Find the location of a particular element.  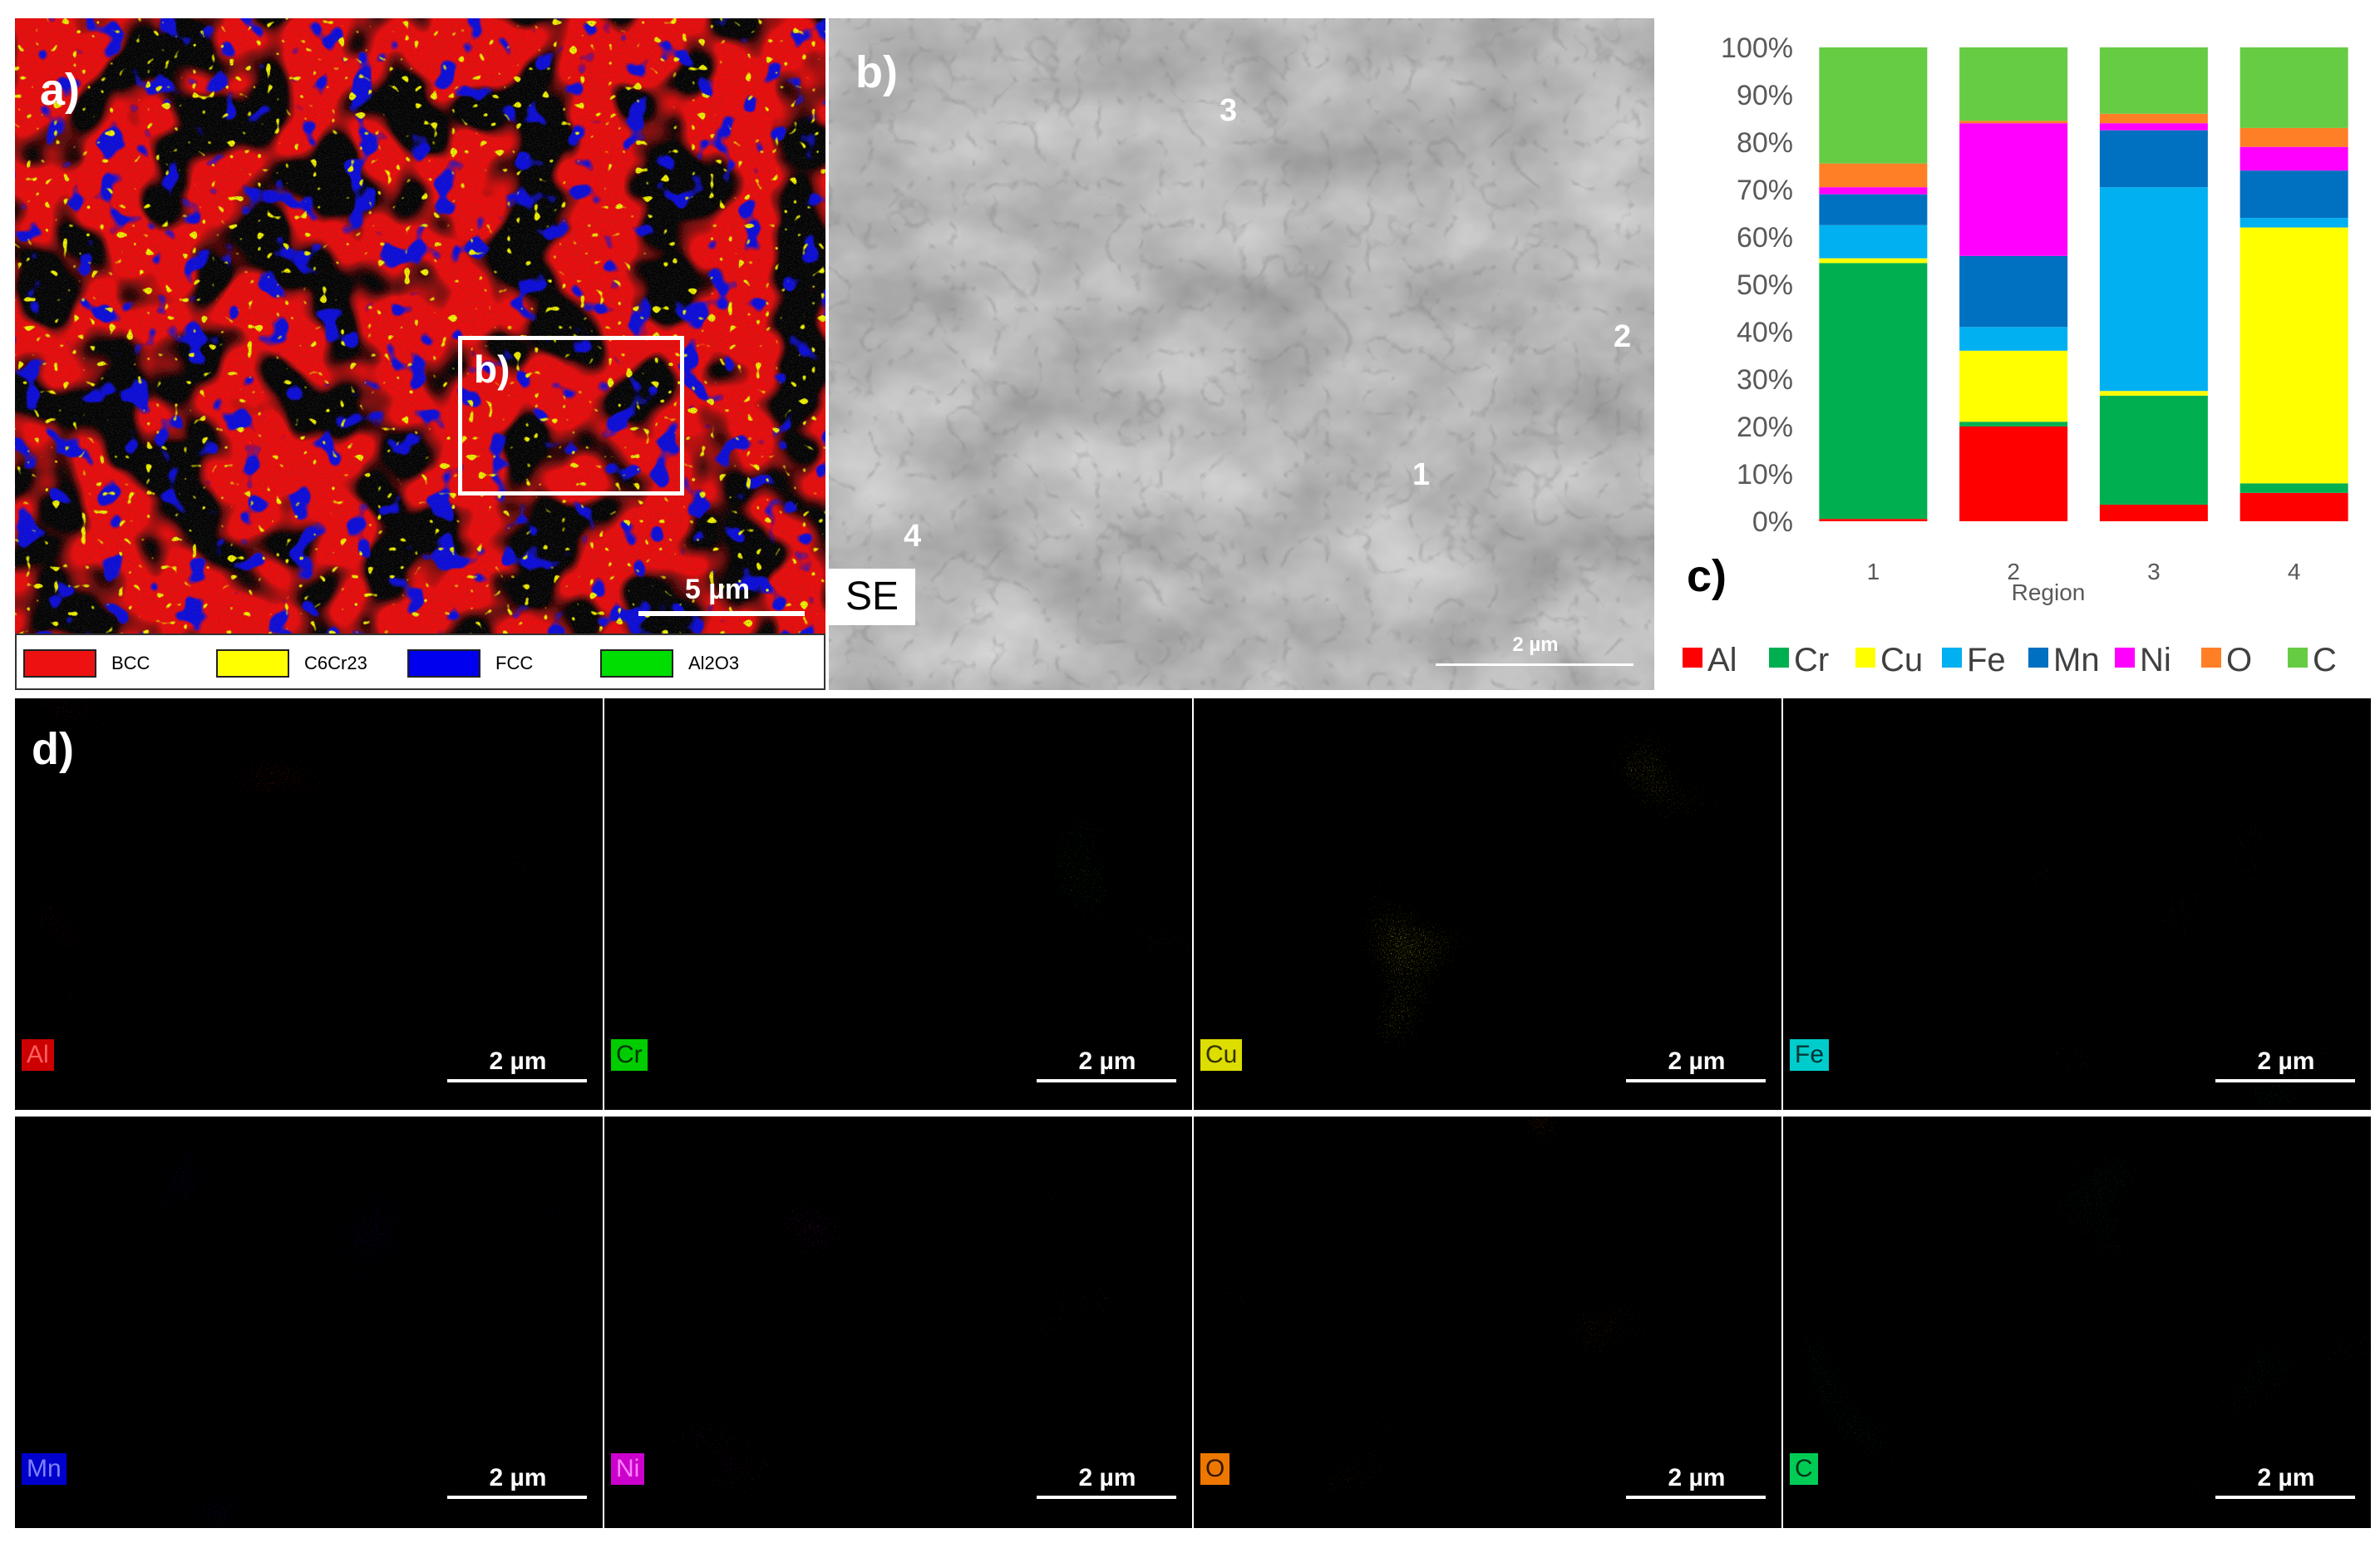

panel-c-letter: c) is located at coordinates (1707, 576).